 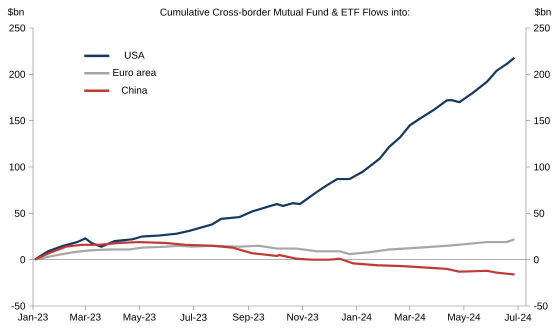 I want to click on legend-label: USA, so click(x=134, y=55).